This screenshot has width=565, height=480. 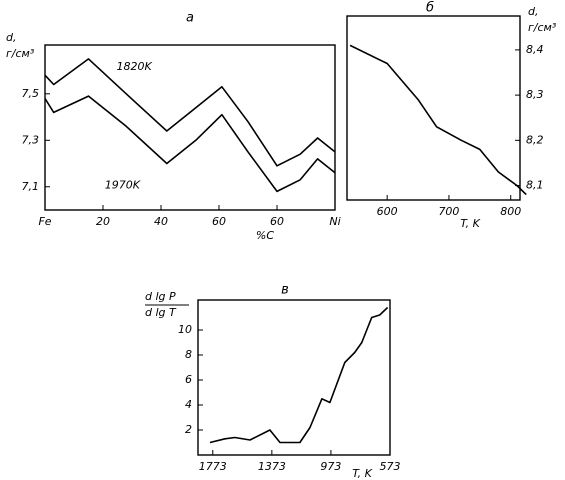 I want to click on x-tick-label: 700, so click(x=448, y=211).